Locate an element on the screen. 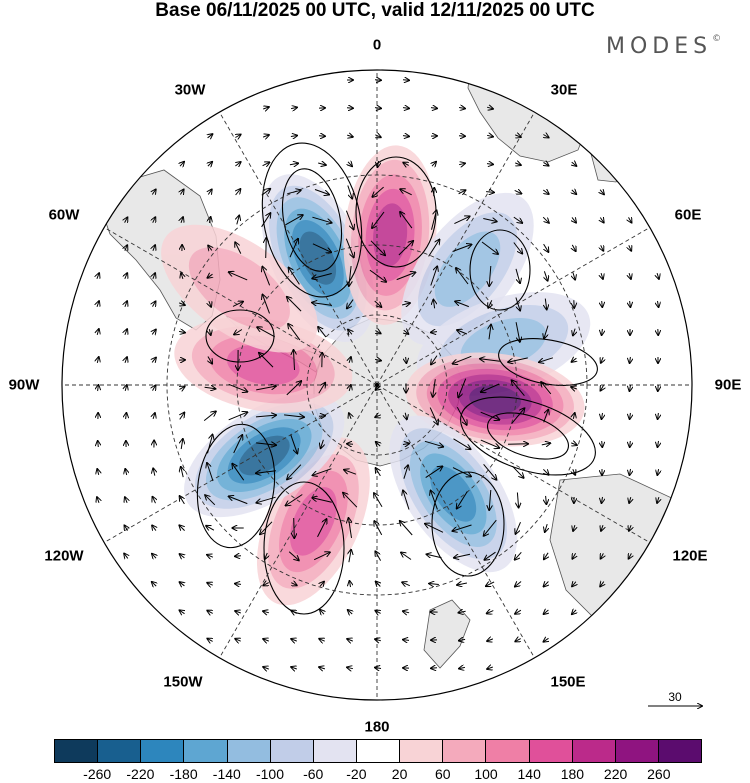  vector-scale-label: 30 is located at coordinates (675, 697).